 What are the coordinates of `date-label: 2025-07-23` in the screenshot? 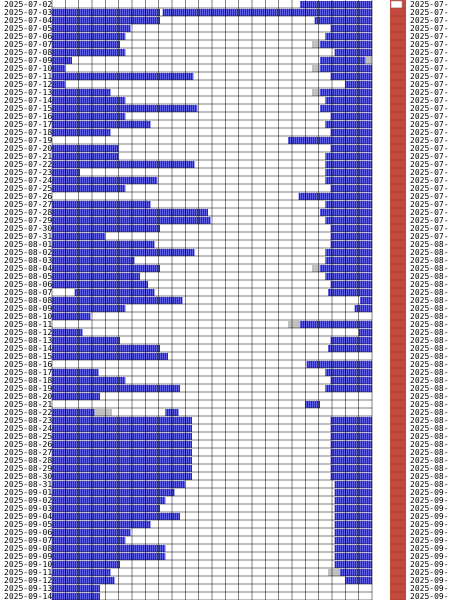 It's located at (28, 172).